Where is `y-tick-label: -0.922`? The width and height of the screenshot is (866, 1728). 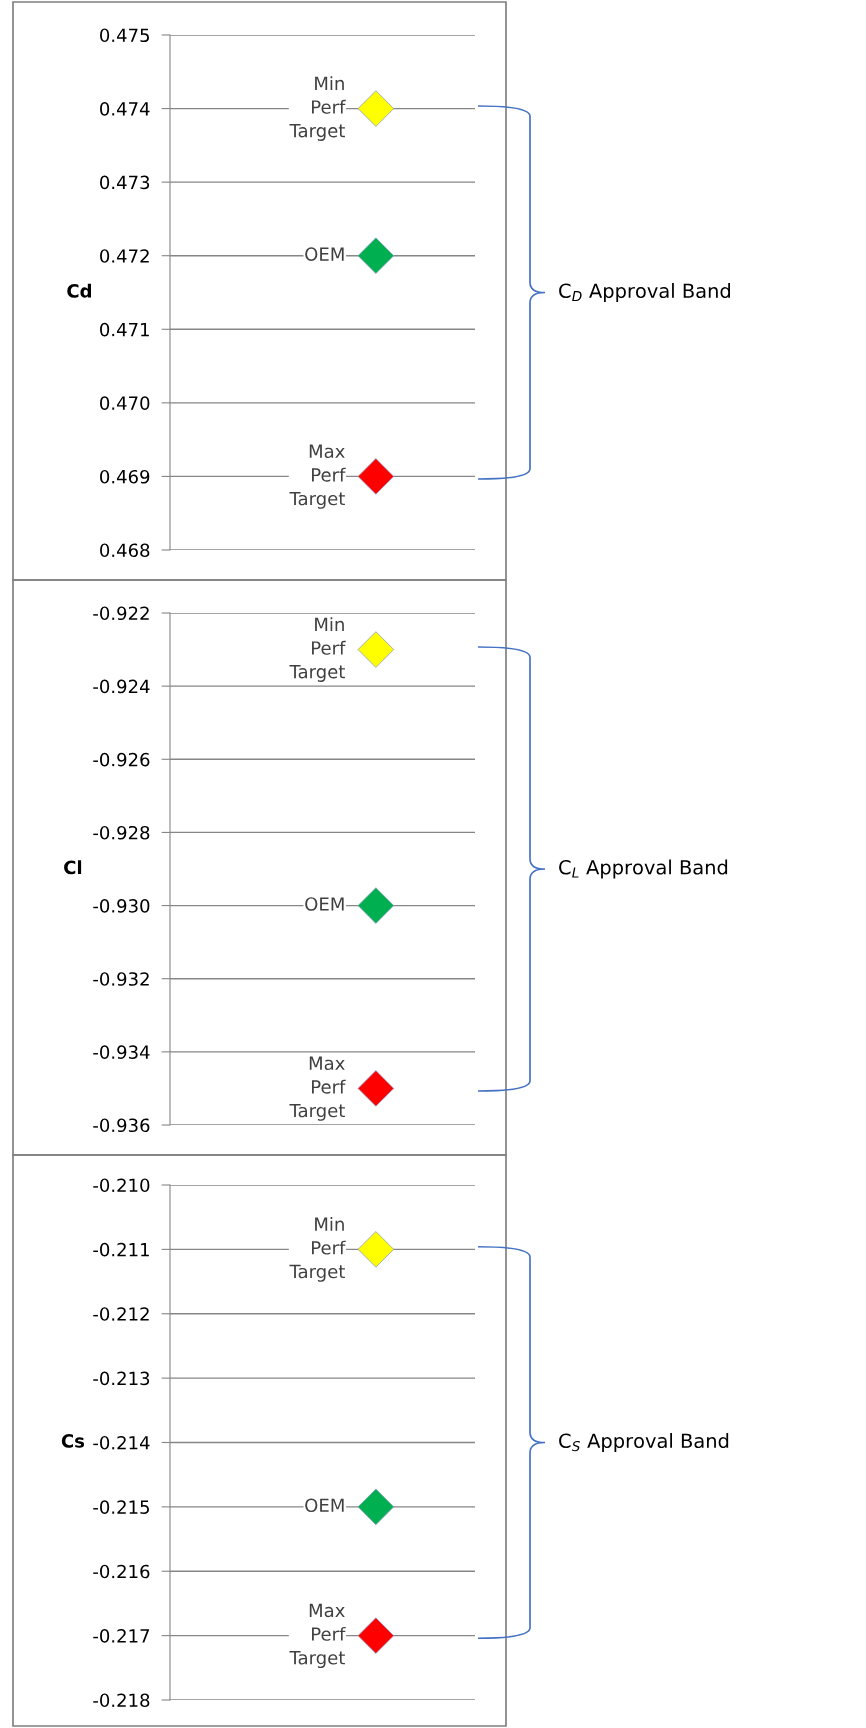 y-tick-label: -0.922 is located at coordinates (121, 613).